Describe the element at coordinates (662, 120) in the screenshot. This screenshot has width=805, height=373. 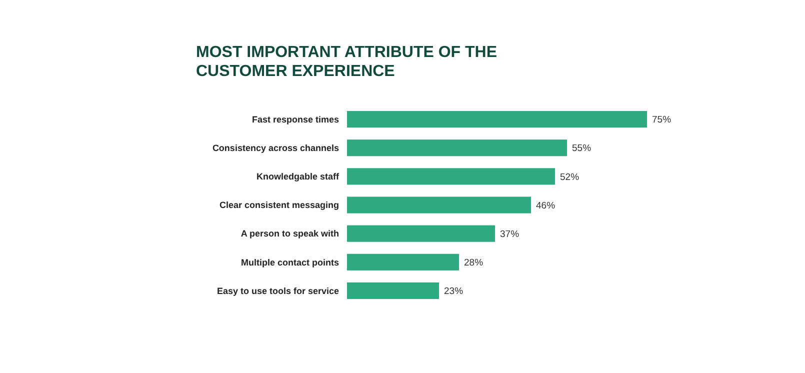
I see `data-label: 75%` at that location.